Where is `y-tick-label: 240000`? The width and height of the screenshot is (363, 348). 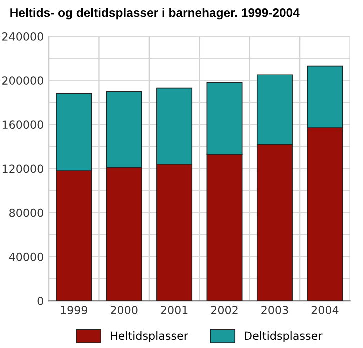
y-tick-label: 240000 is located at coordinates (23, 36).